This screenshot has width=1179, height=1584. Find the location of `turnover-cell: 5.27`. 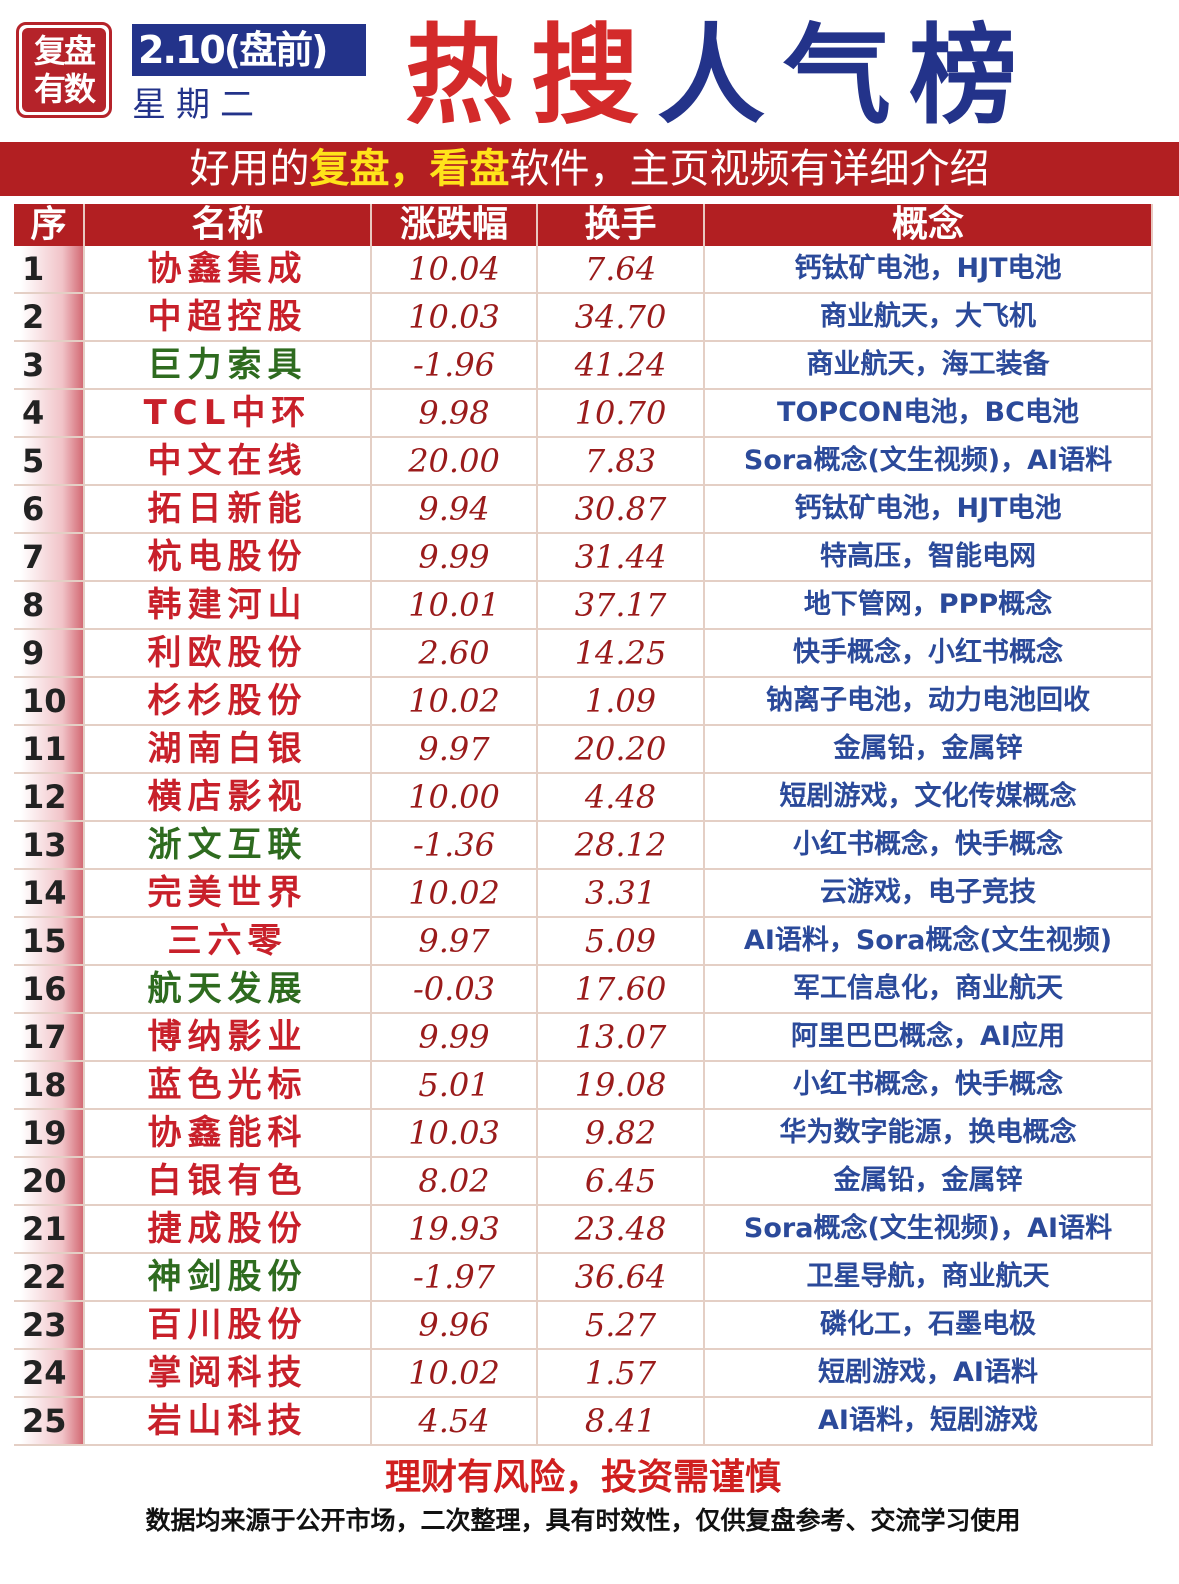

turnover-cell: 5.27 is located at coordinates (621, 1325).